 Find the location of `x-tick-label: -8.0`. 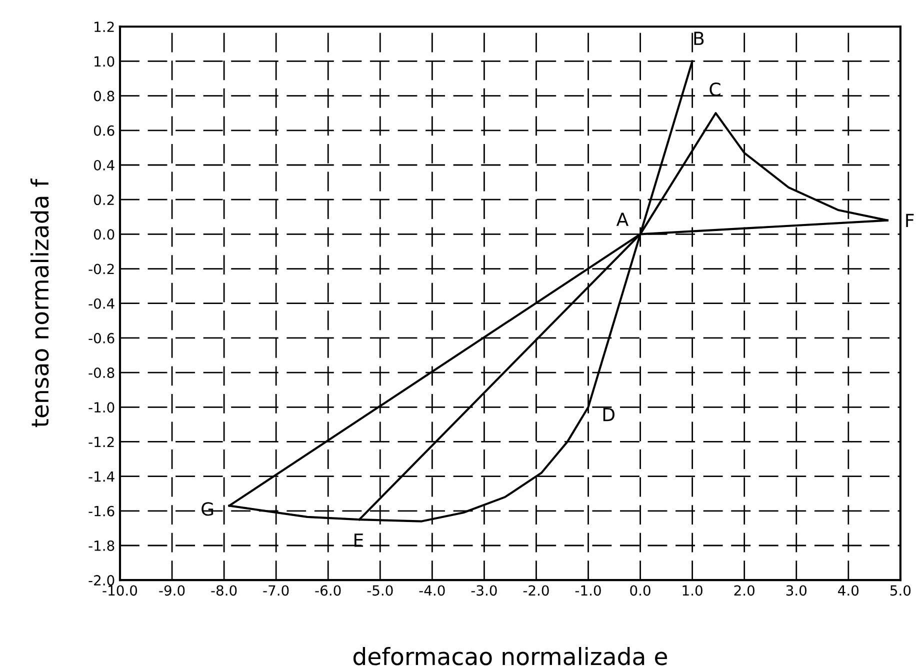

x-tick-label: -8.0 is located at coordinates (224, 590).